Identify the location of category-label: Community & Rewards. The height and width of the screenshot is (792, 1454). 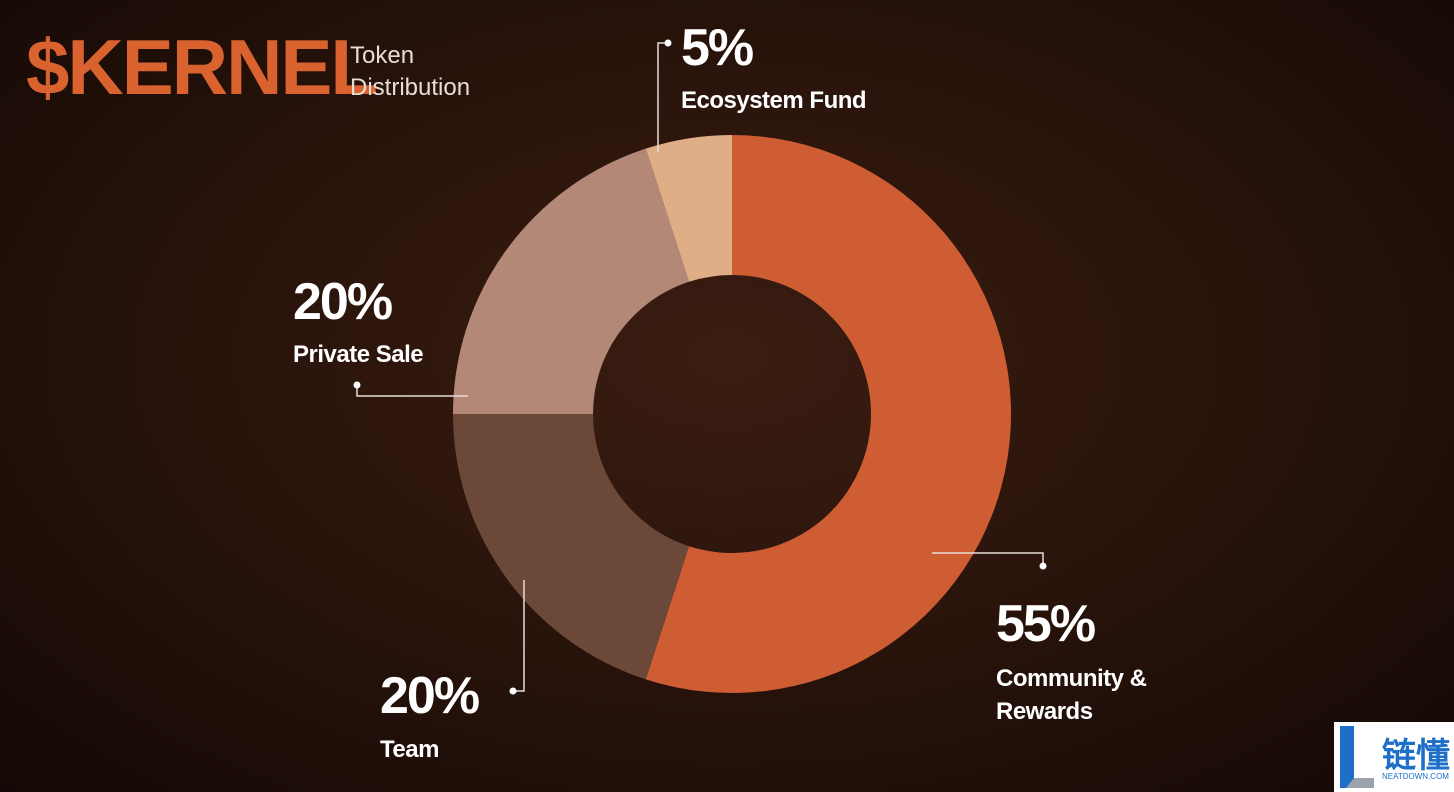
(1071, 695).